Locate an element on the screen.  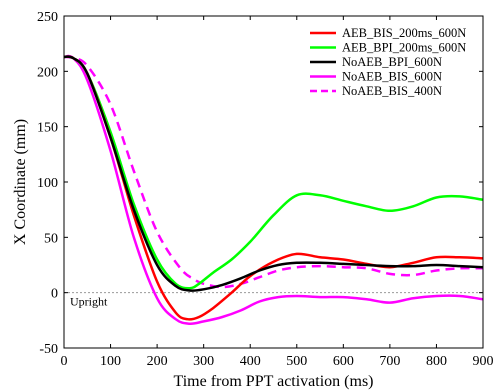
y-tick-label: 100 is located at coordinates (47, 183).